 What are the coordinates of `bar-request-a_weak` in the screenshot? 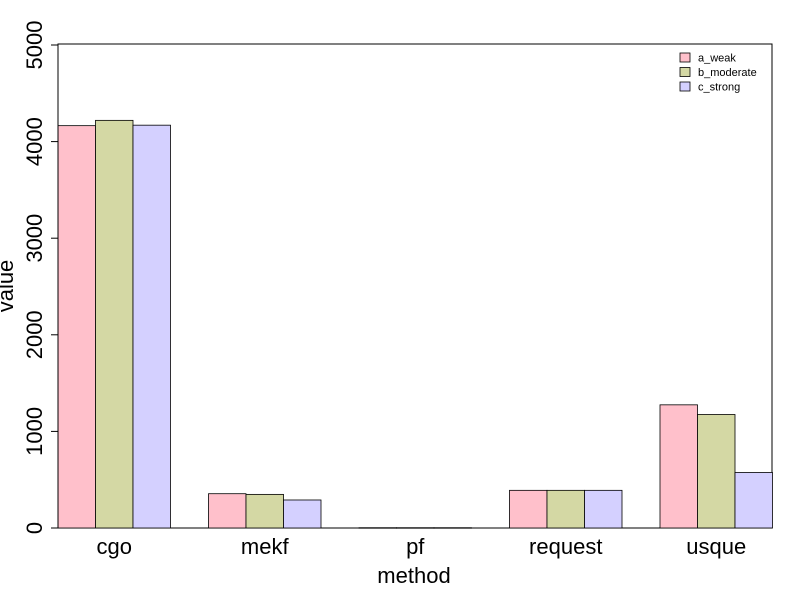 It's located at (528, 509).